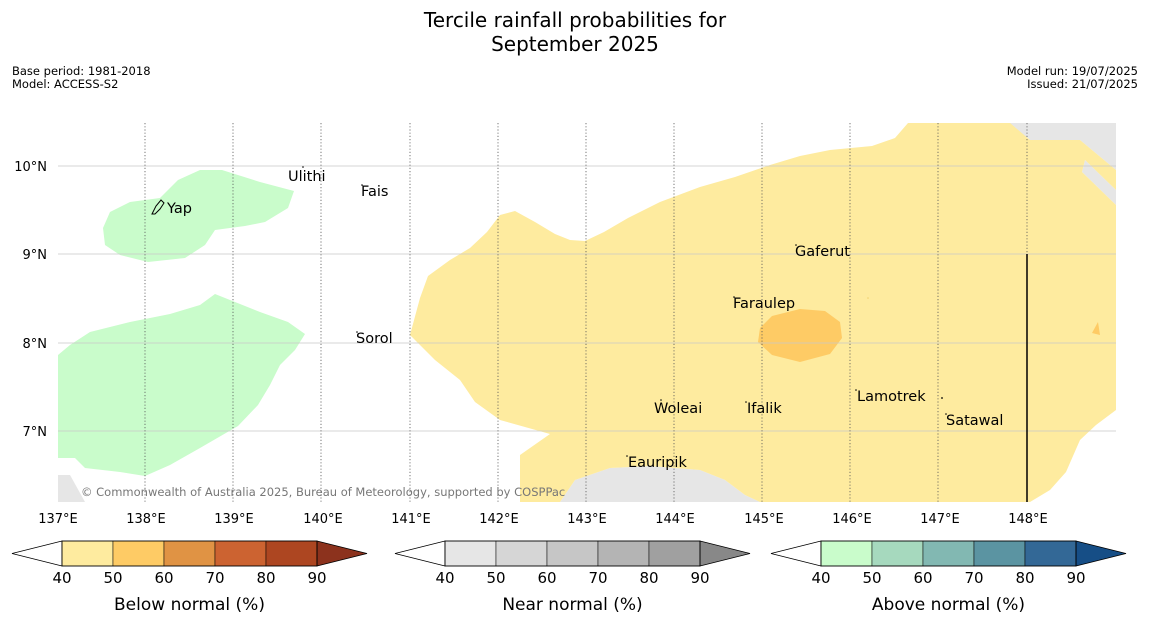 Image resolution: width=1150 pixels, height=644 pixels. Describe the element at coordinates (316, 578) in the screenshot. I see `below-normal-colorbar-tick-label: 90` at that location.